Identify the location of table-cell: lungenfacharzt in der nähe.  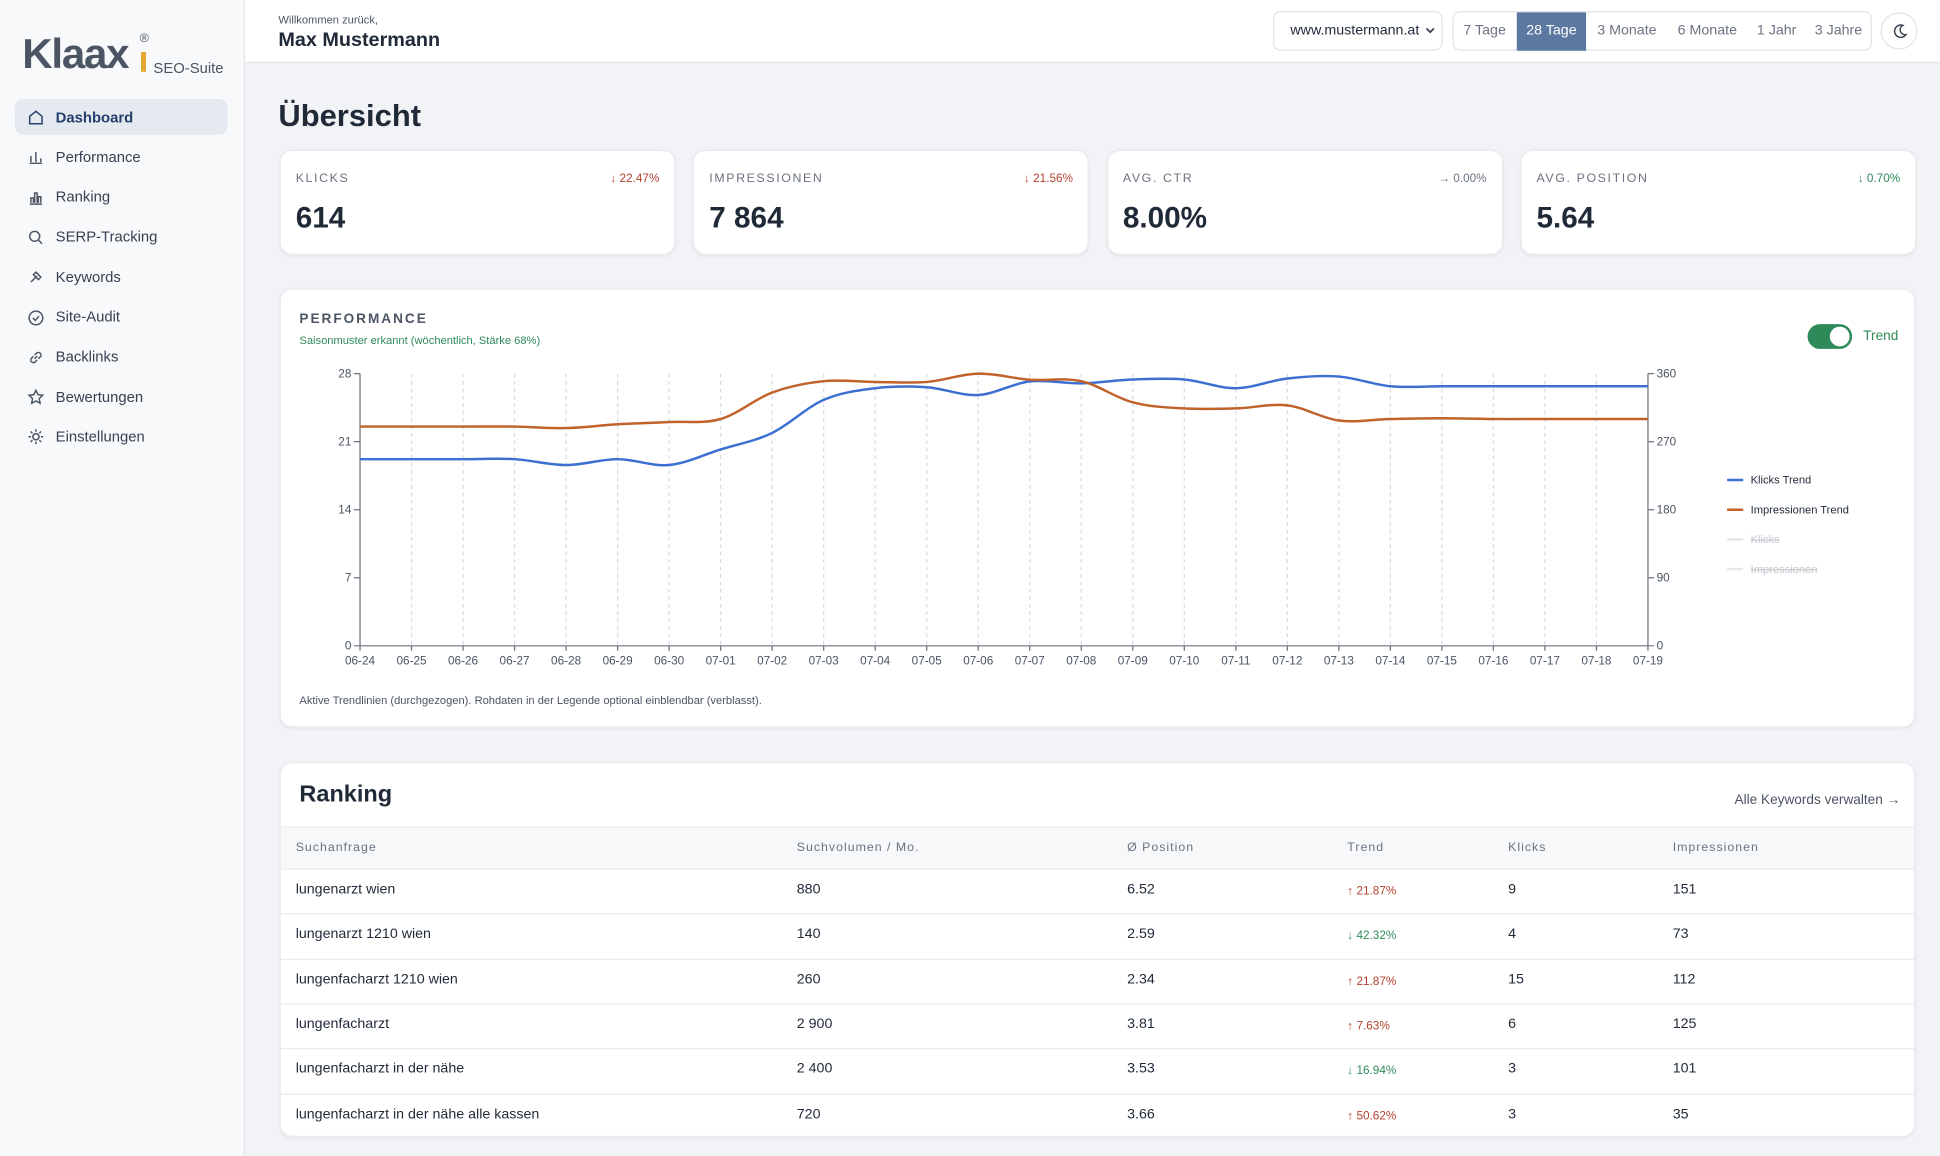
(380, 1069).